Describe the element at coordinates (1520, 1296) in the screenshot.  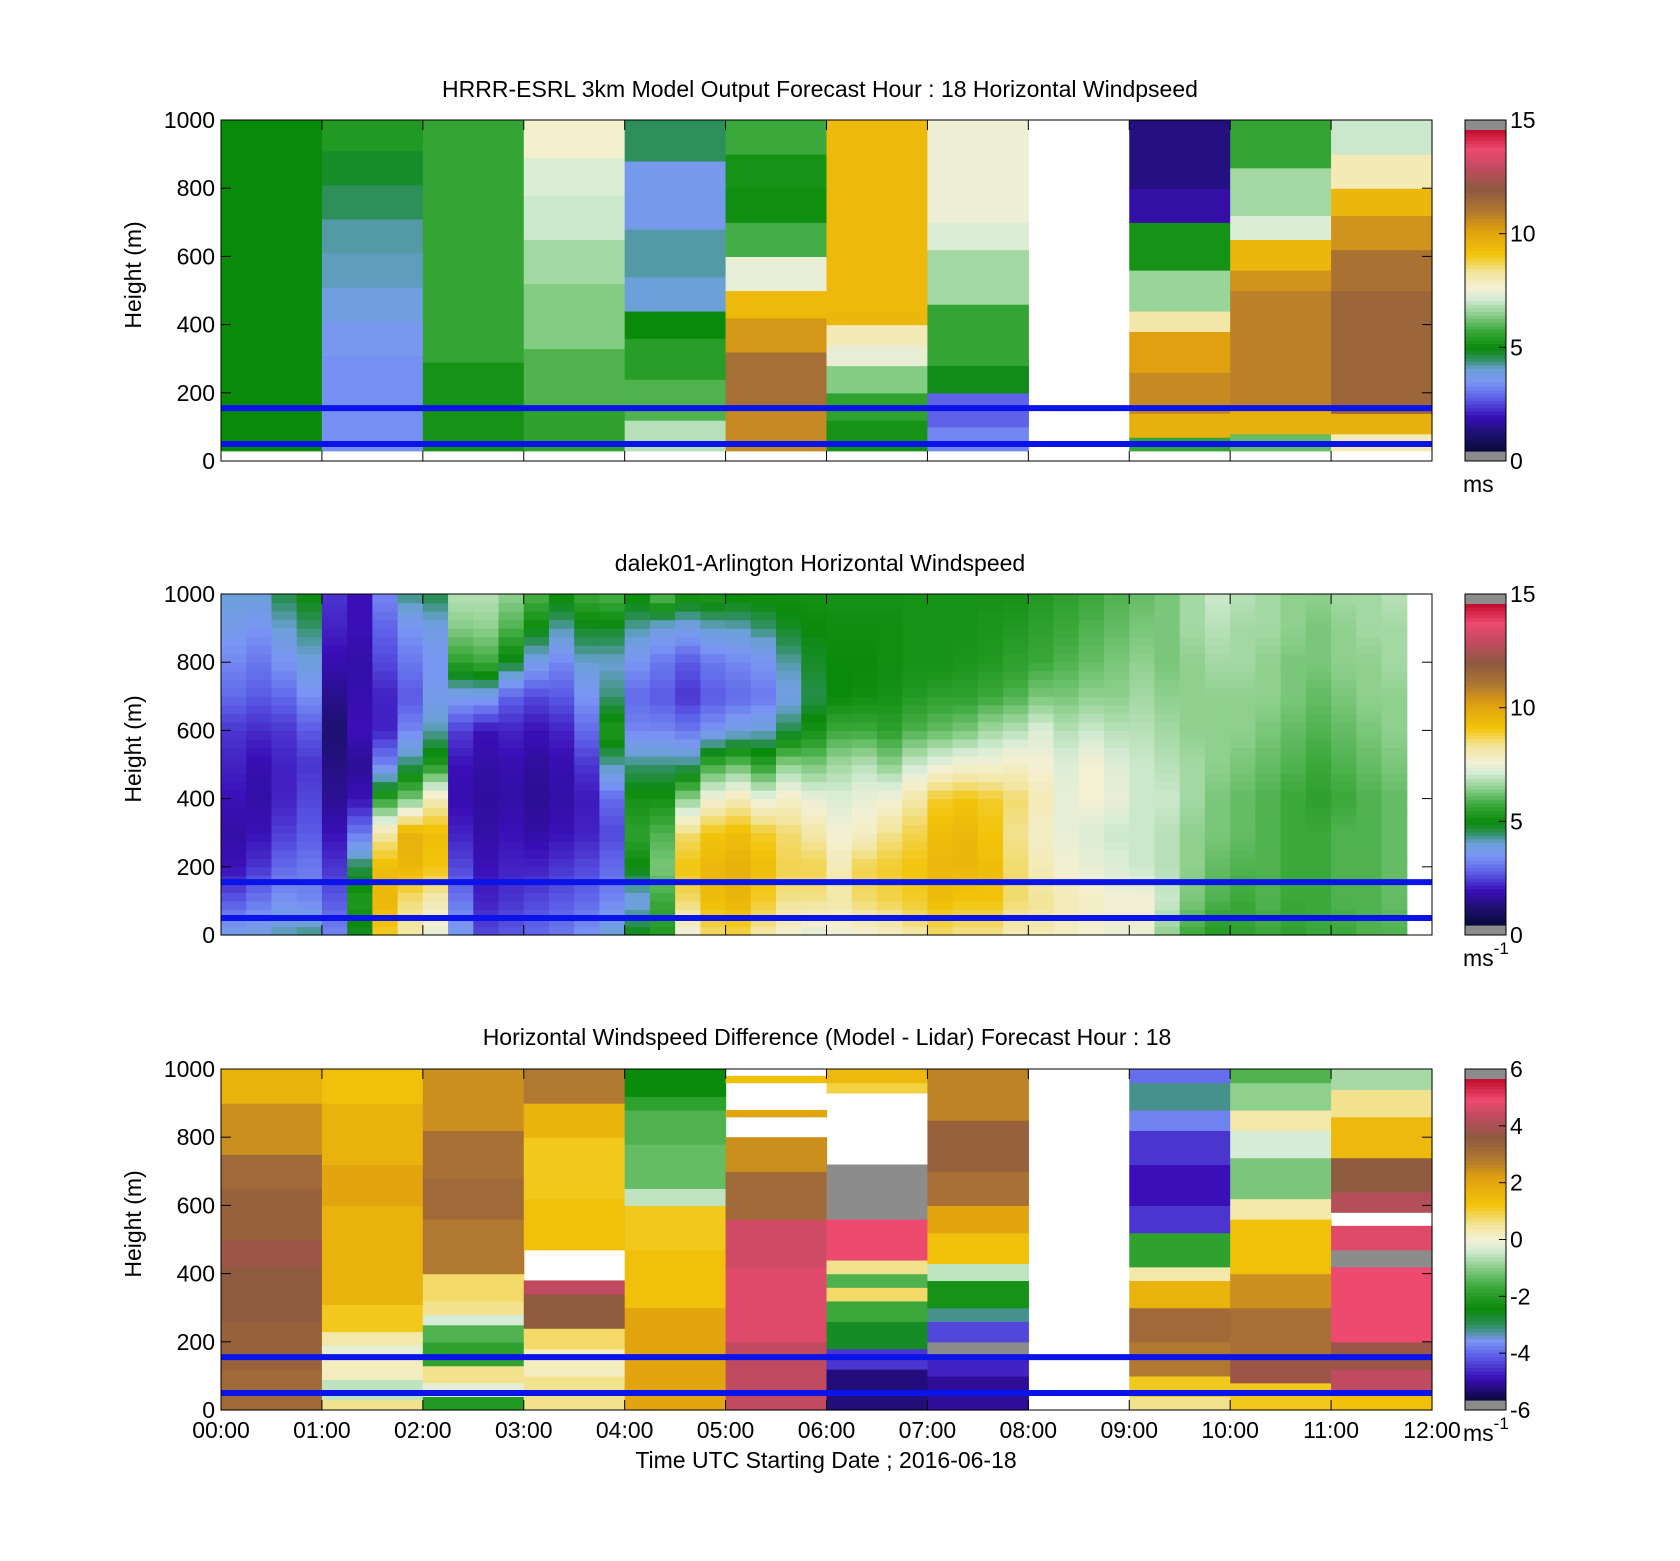
I see `colorbar-tick-label: -2` at that location.